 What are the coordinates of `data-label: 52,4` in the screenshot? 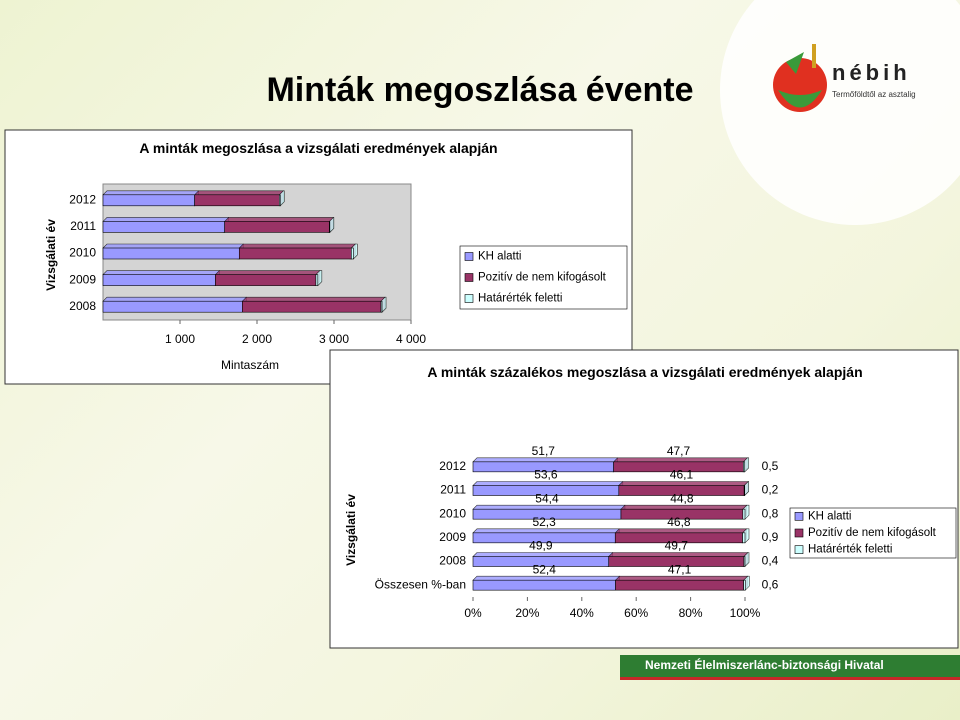 It's located at (545, 569).